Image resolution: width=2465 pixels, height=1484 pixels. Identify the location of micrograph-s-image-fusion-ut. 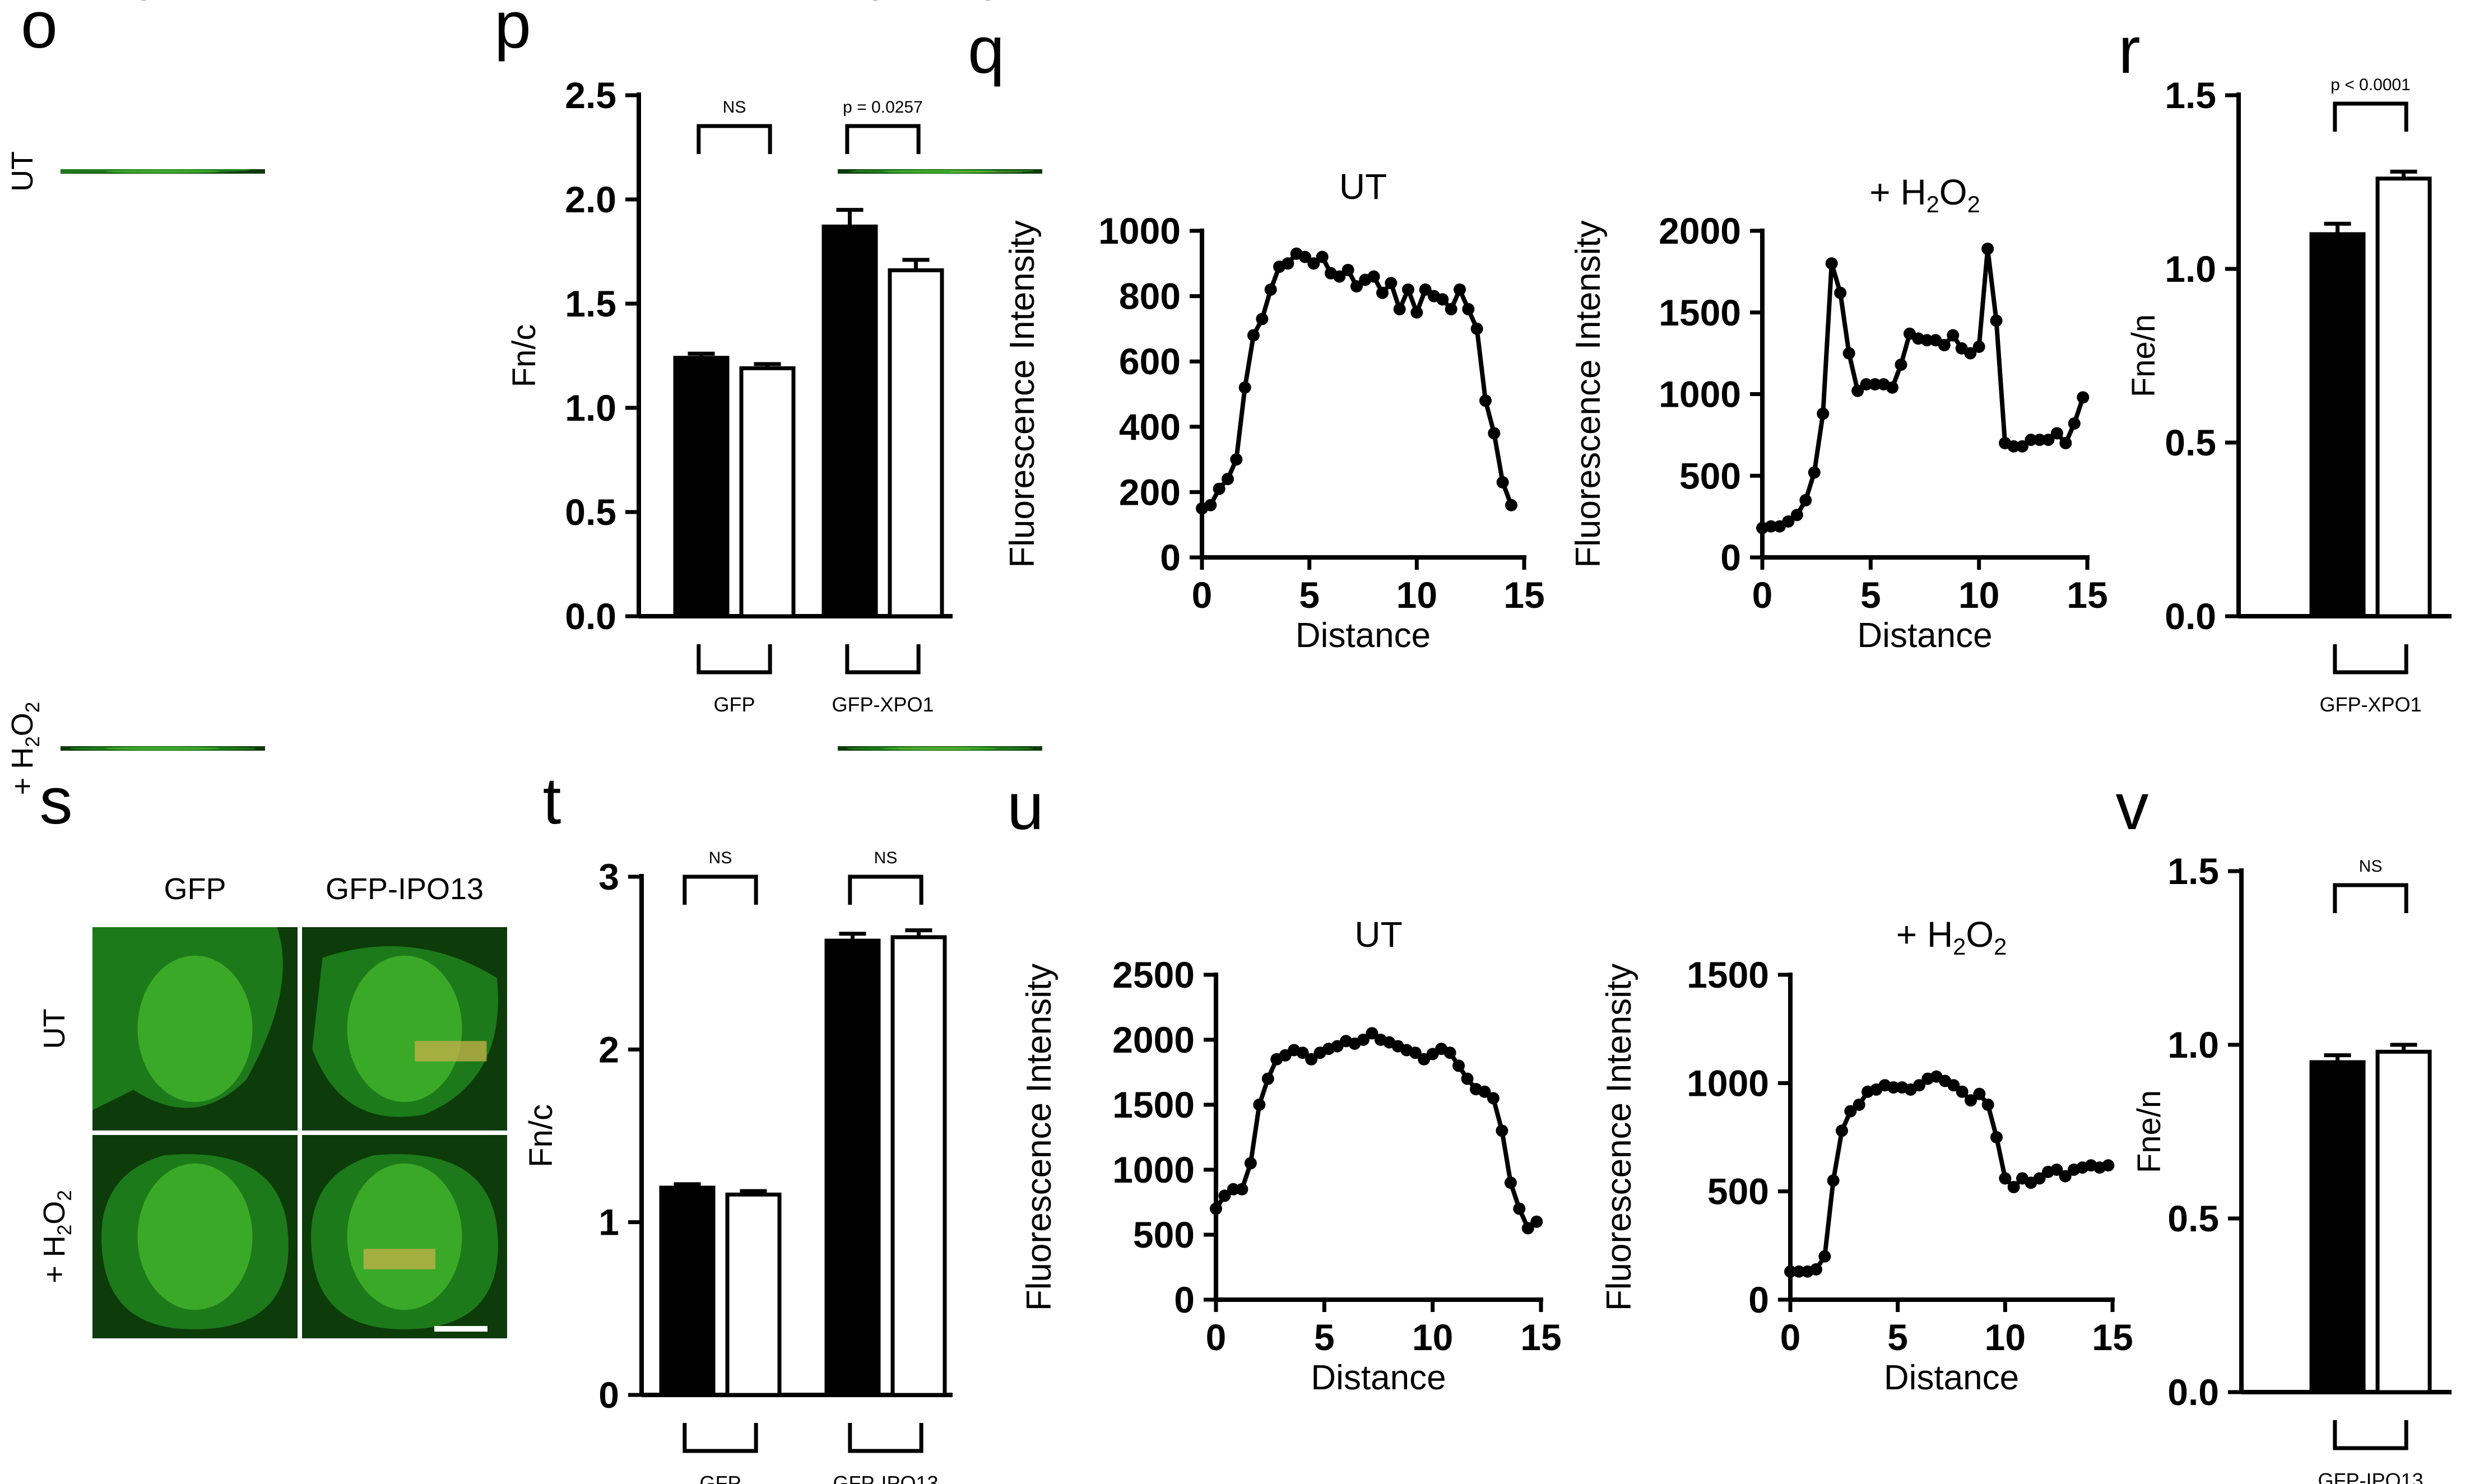
(404, 1029).